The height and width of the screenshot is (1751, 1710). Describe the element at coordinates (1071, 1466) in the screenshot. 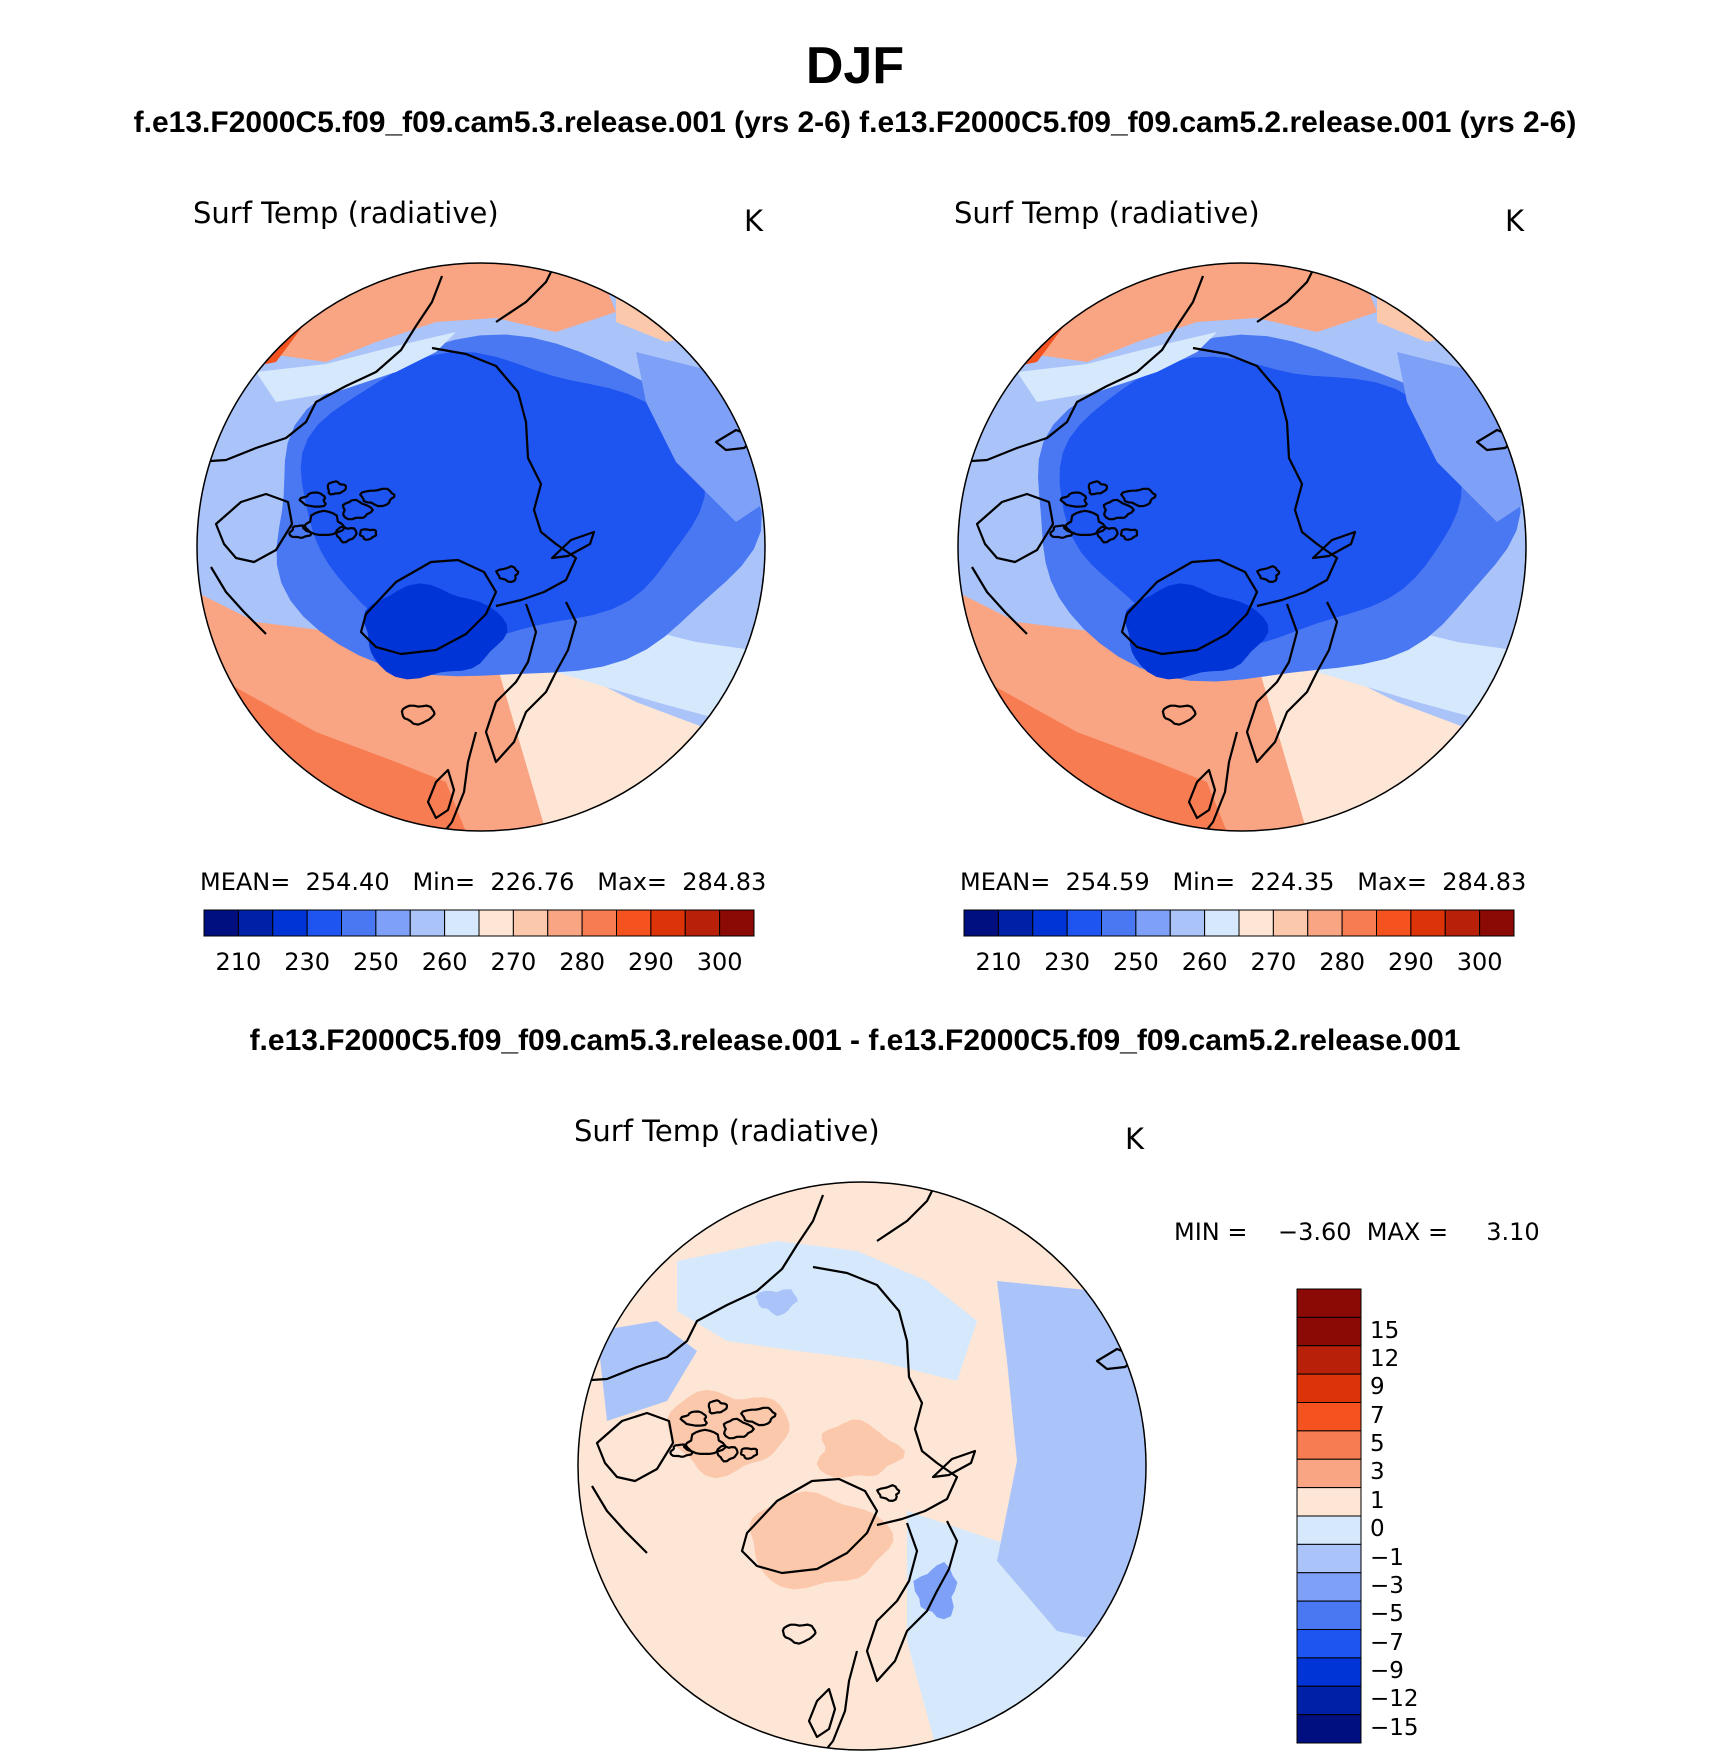

I see `diff-field-siberia-cold` at that location.